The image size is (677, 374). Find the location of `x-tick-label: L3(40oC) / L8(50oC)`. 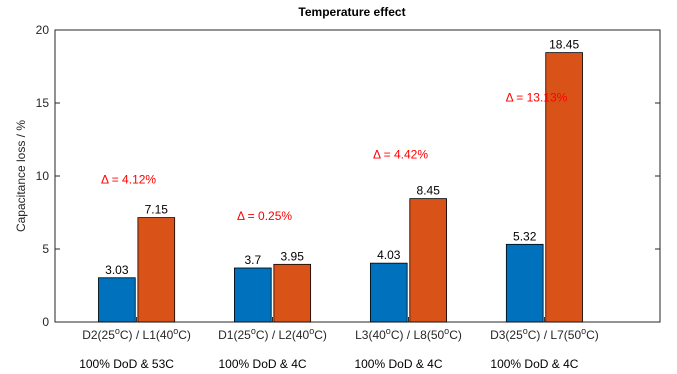

x-tick-label: L3(40oC) / L8(50oC) is located at coordinates (408, 334).